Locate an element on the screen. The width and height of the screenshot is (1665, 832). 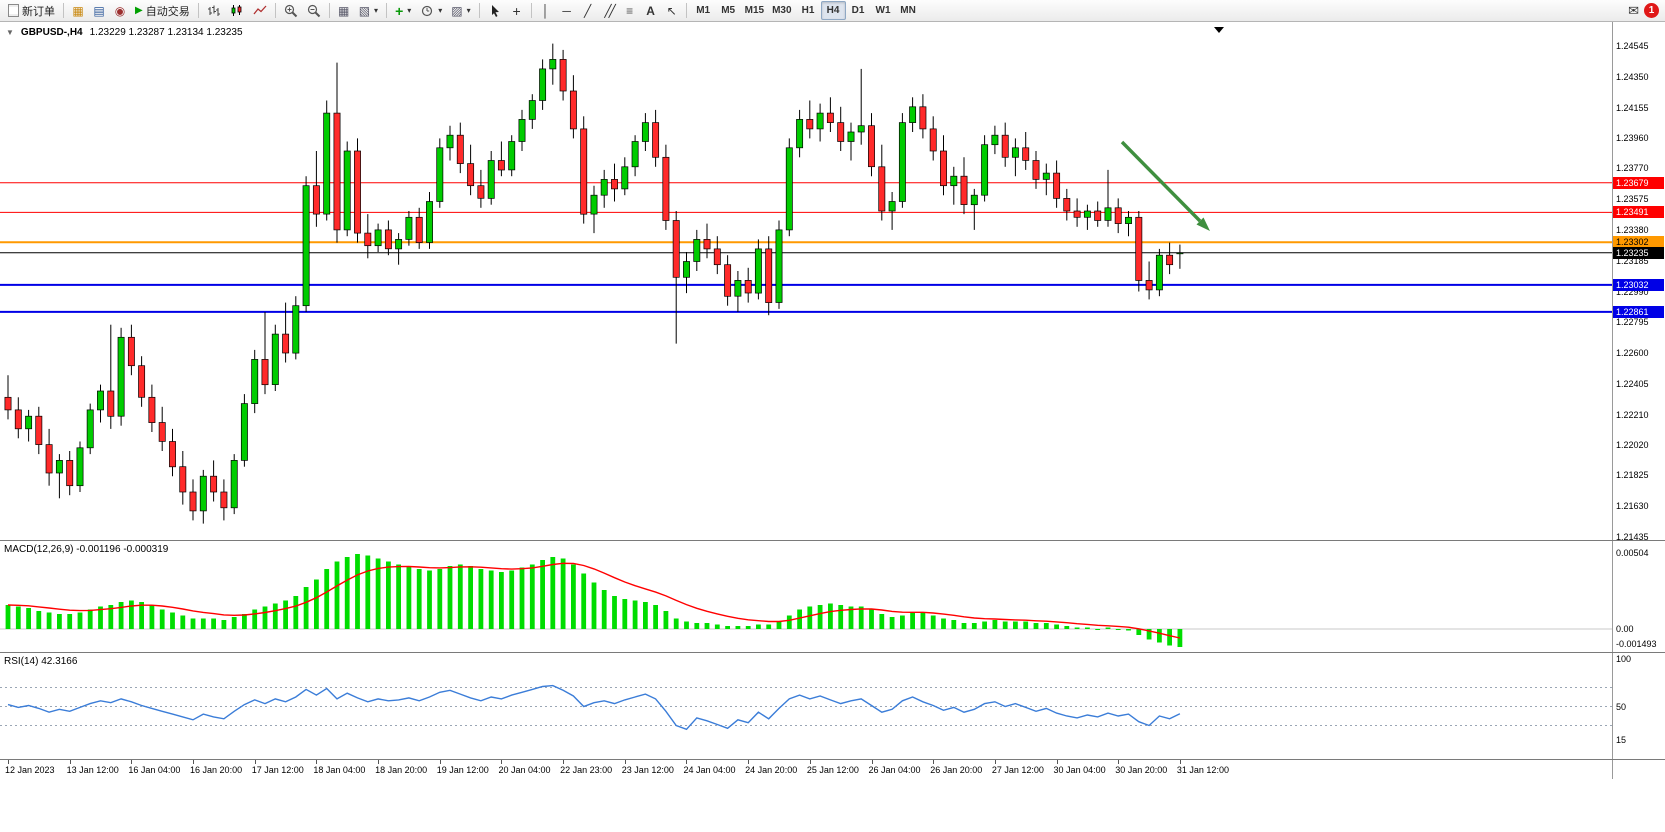
timeframe-m30-button: M30 is located at coordinates (781, 10).